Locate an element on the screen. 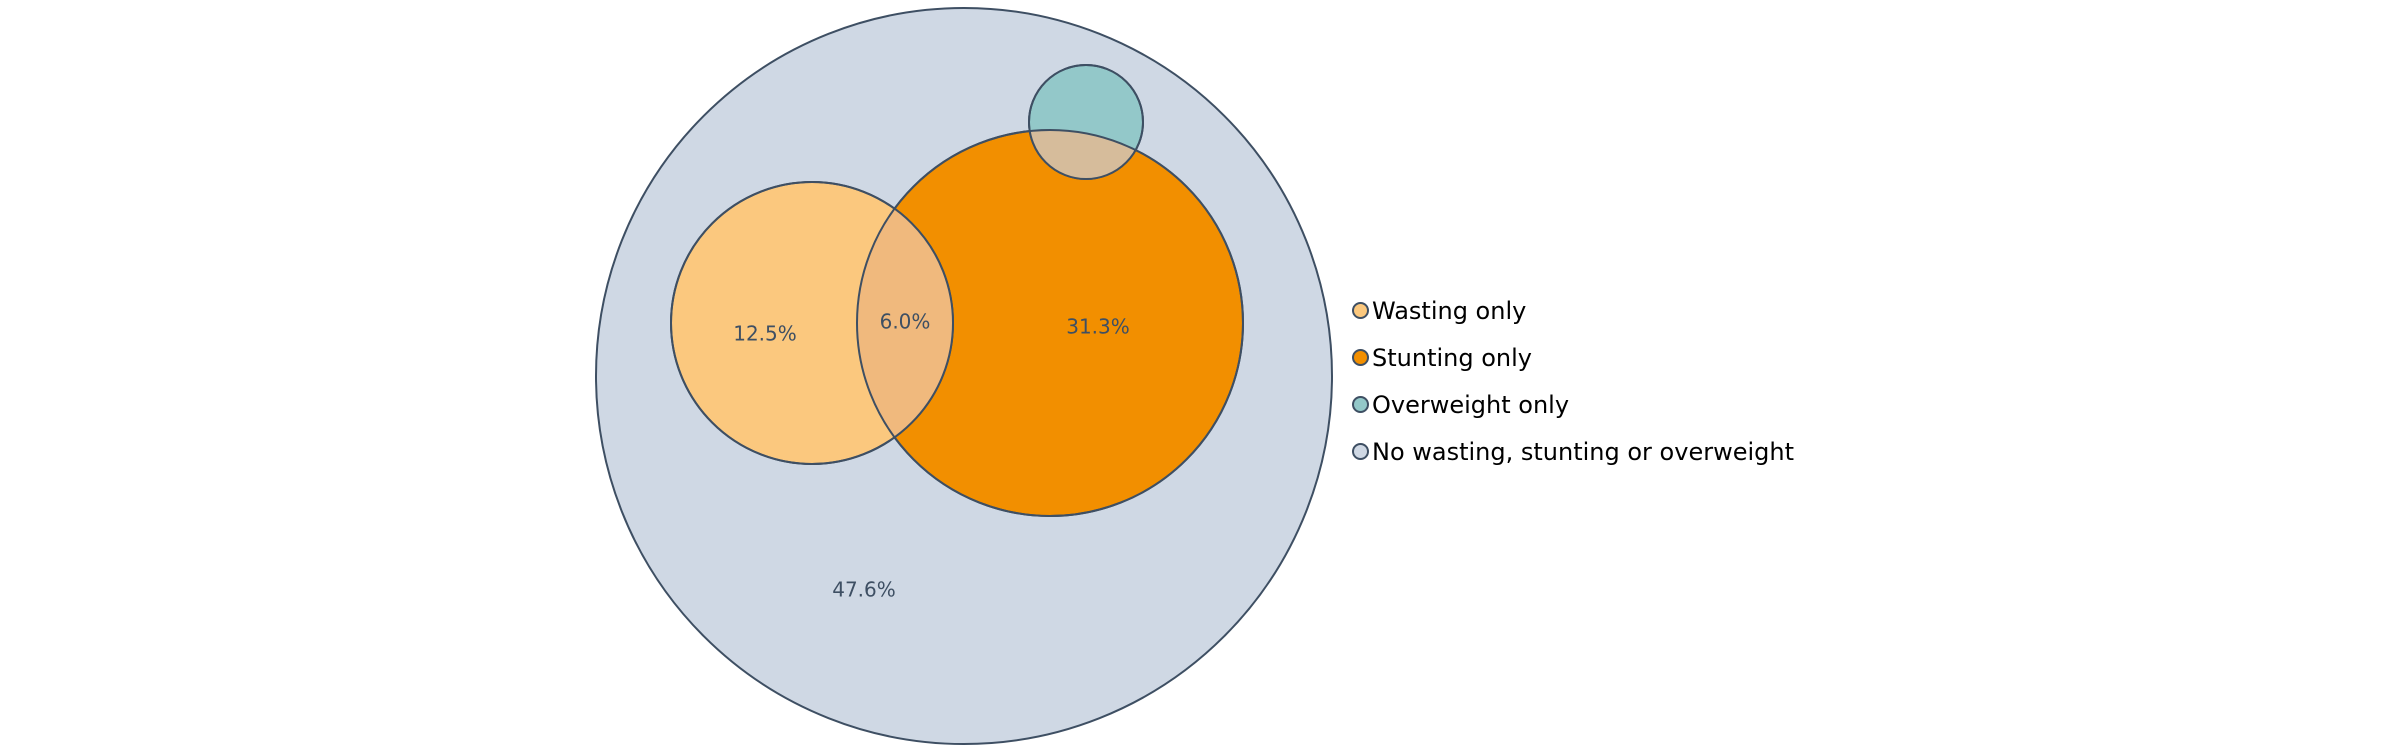 The width and height of the screenshot is (2400, 750). legend-swatch-wasting is located at coordinates (1360, 310).